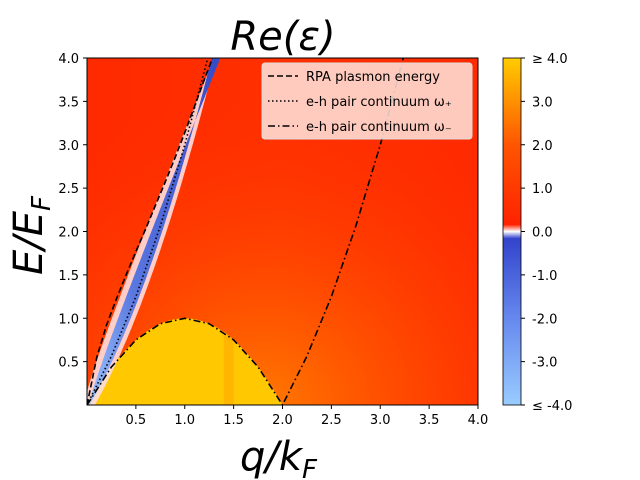 This screenshot has height=480, width=640. Describe the element at coordinates (136, 420) in the screenshot. I see `x-tick-label: 0.5` at that location.